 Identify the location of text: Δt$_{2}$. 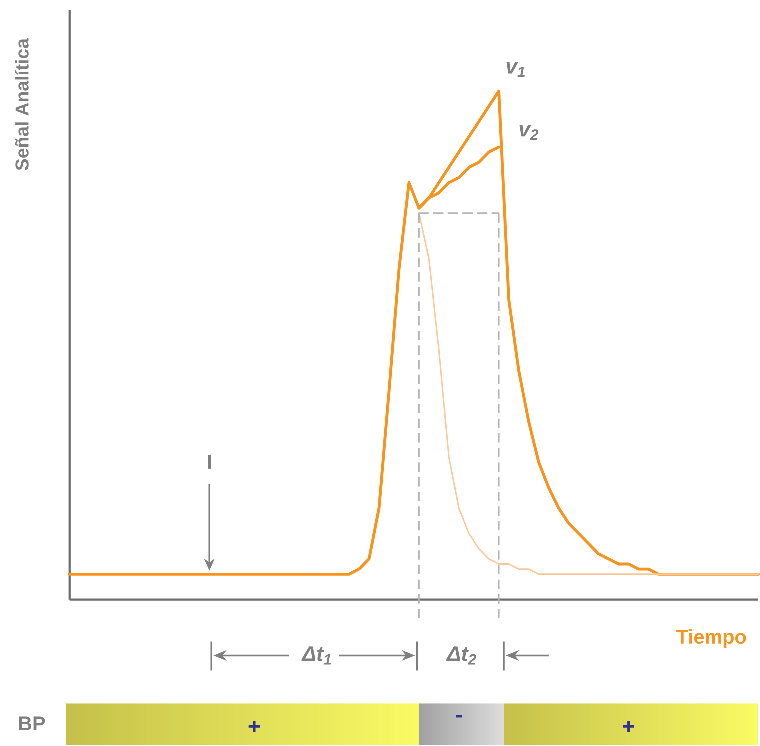
(461, 655).